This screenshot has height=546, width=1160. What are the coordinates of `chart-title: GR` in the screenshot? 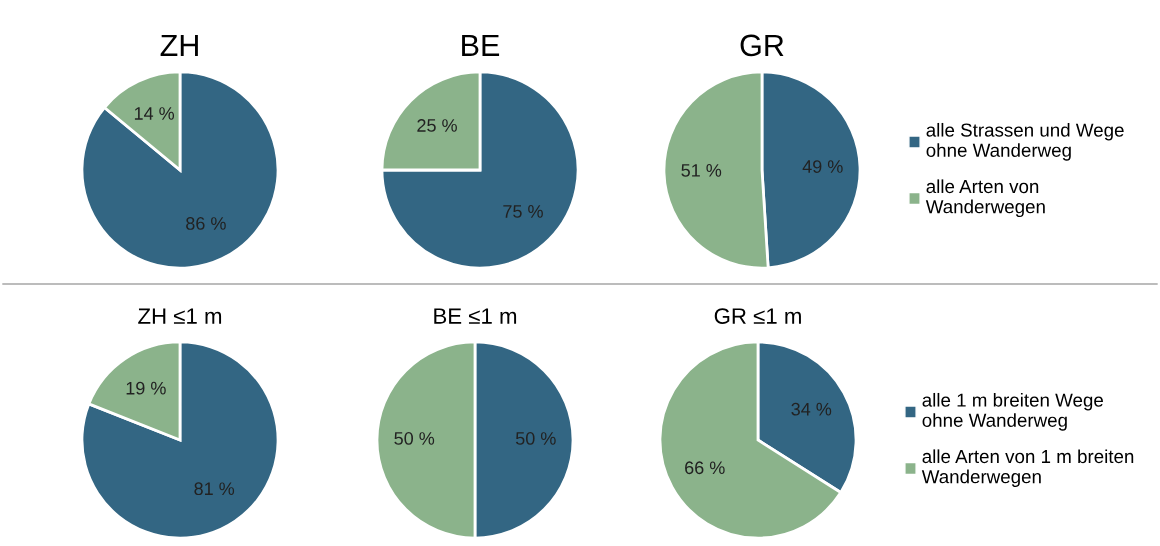 It's located at (762, 45).